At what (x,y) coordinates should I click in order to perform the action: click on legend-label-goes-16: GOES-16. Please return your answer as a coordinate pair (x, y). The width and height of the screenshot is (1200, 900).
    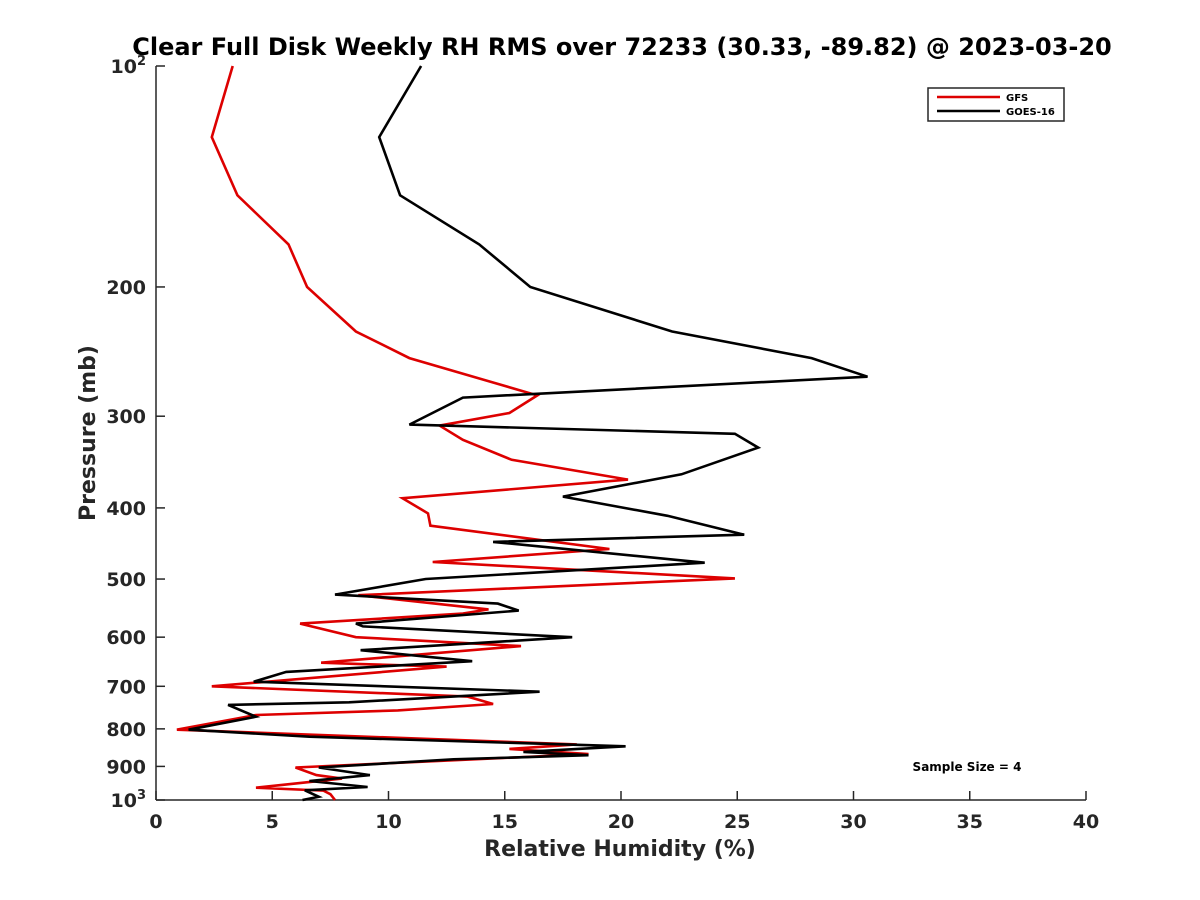
    Looking at the image, I should click on (1030, 112).